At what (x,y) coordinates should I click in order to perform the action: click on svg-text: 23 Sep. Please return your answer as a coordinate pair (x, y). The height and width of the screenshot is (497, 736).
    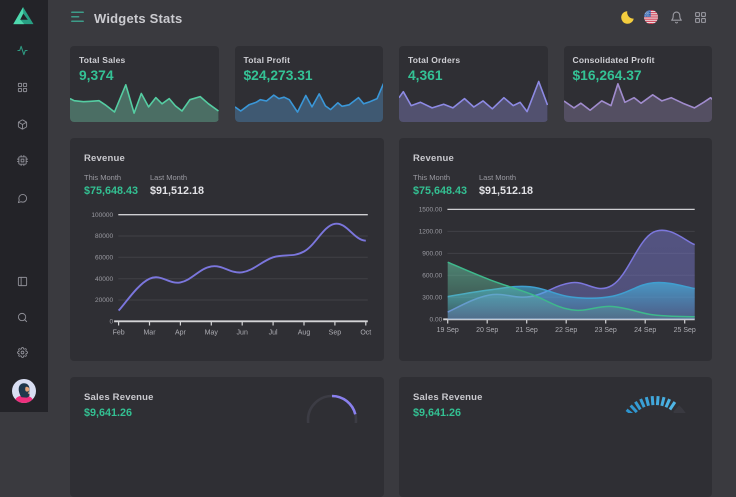
    Looking at the image, I should click on (606, 330).